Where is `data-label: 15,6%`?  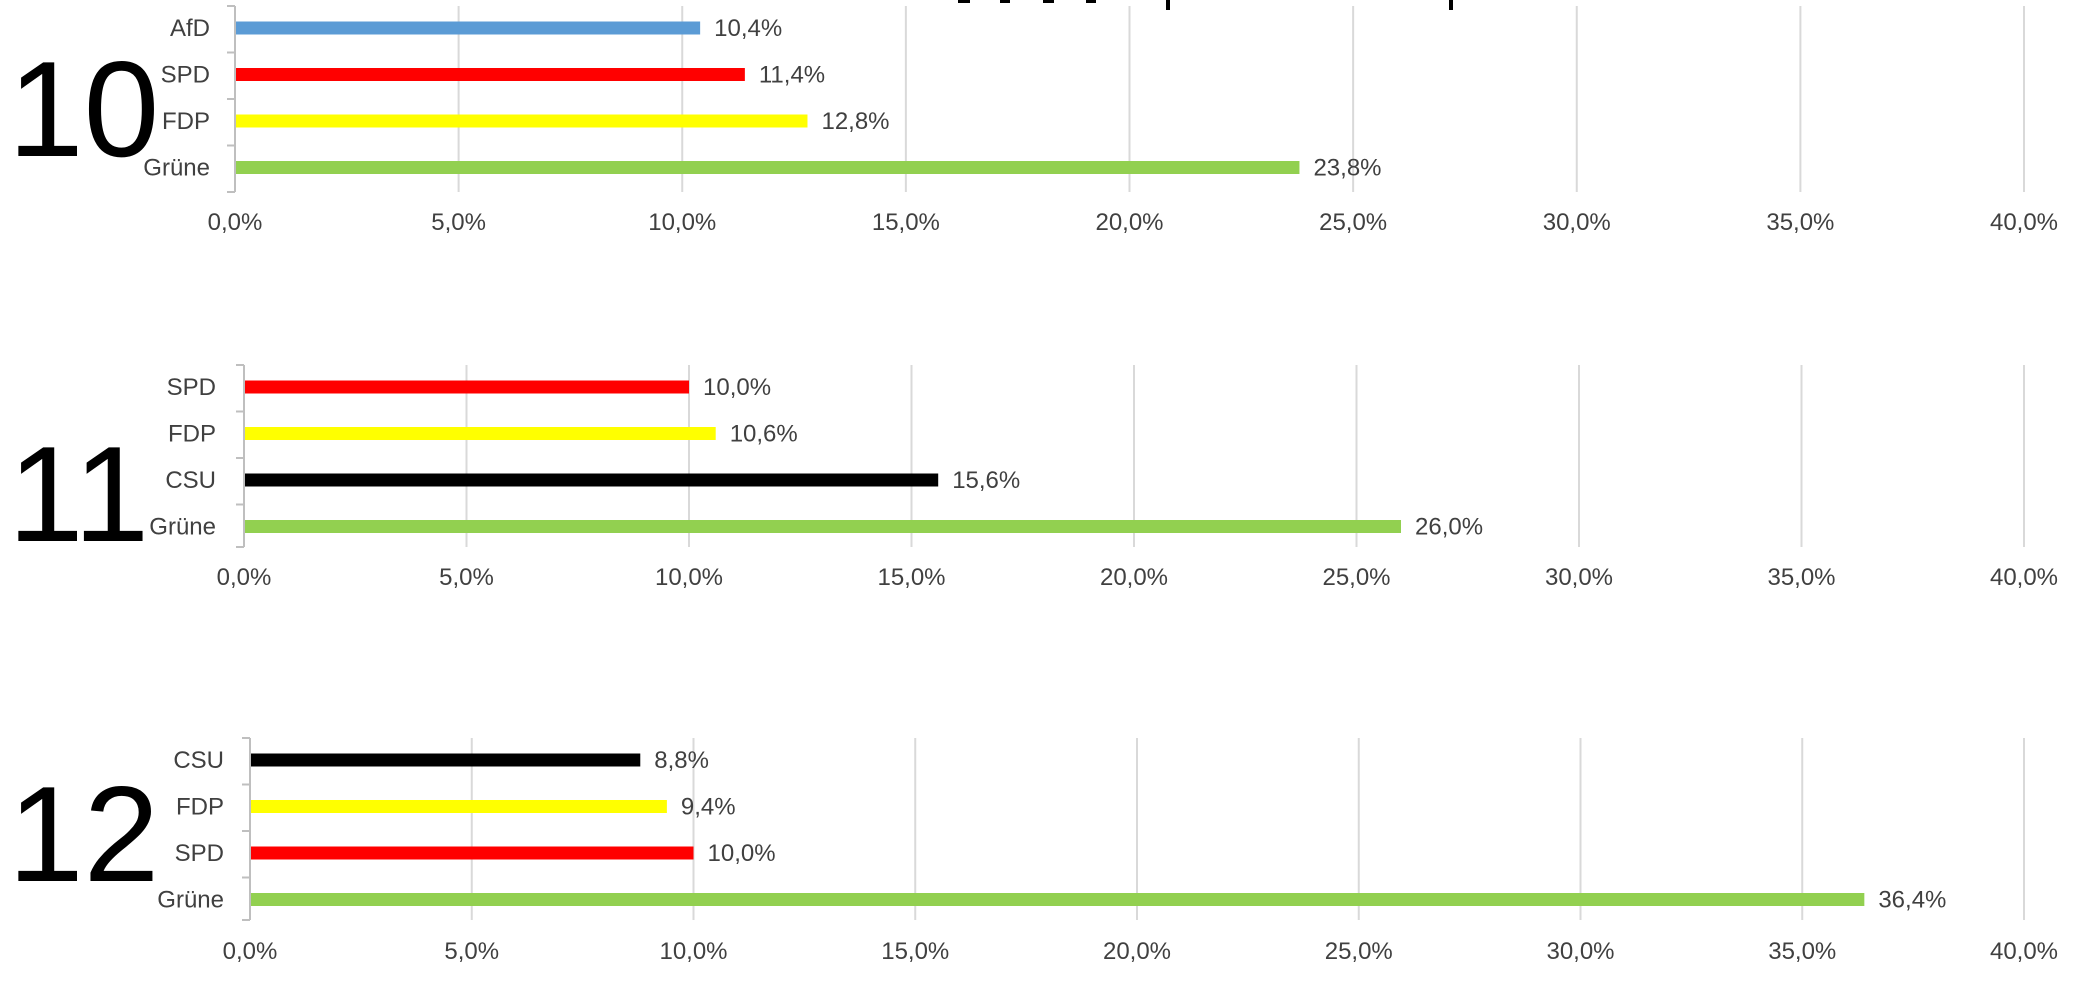
data-label: 15,6% is located at coordinates (986, 480).